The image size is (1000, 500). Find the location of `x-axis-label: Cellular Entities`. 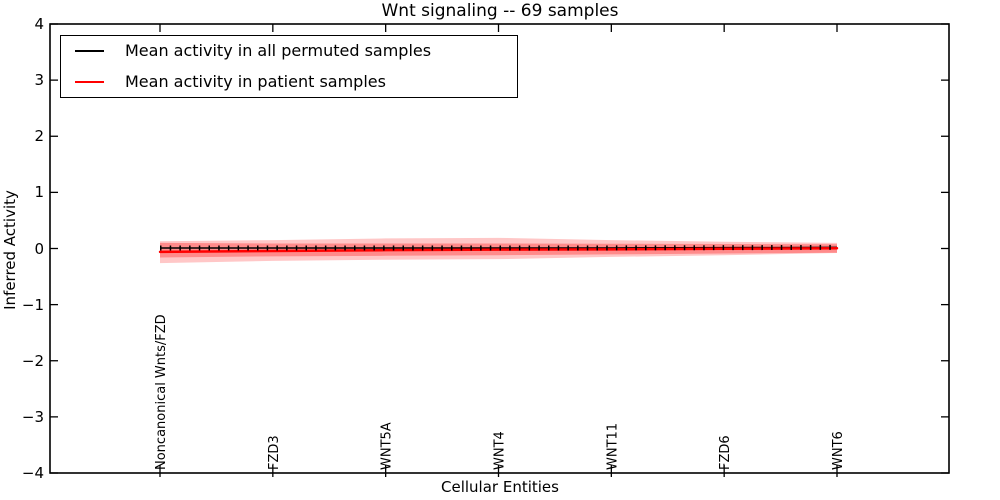

x-axis-label: Cellular Entities is located at coordinates (500, 487).